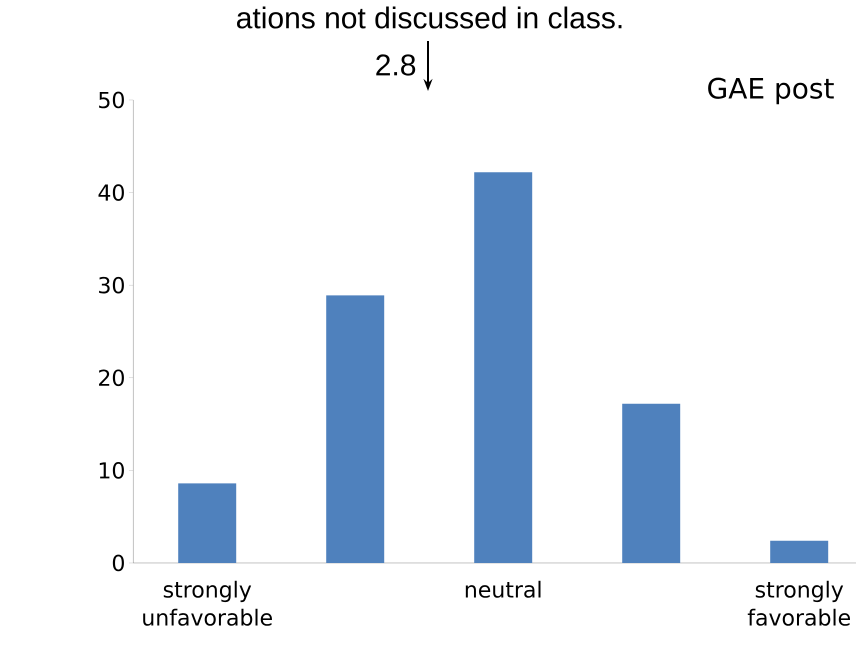 The image size is (856, 663). Describe the element at coordinates (111, 100) in the screenshot. I see `y-tick-label: 50` at that location.